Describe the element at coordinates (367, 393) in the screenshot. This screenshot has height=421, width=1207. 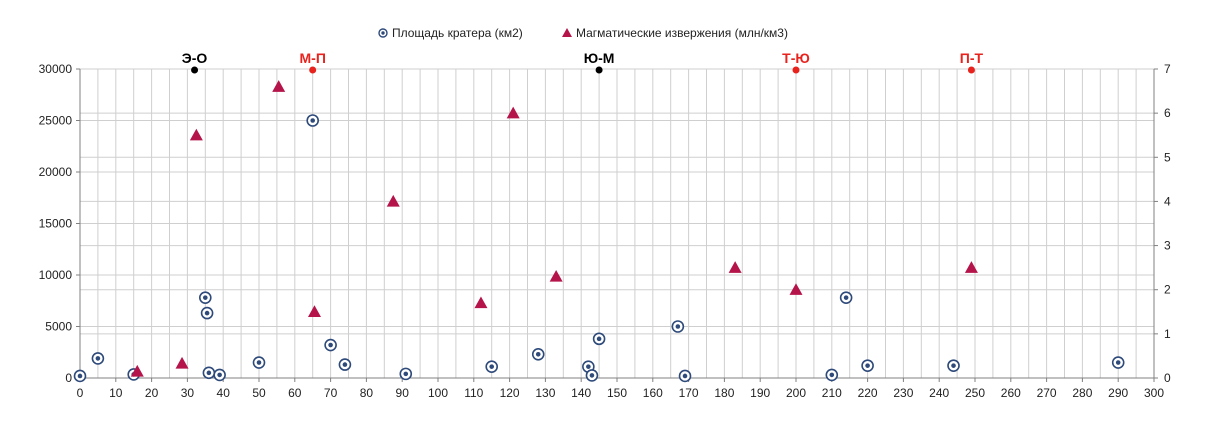
I see `x-tick-label: 80` at that location.